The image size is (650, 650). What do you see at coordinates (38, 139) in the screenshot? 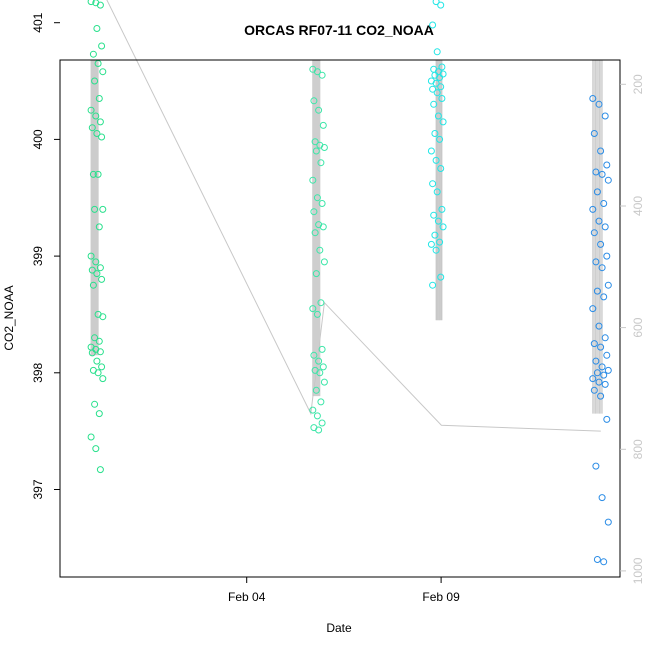
I see `y-tick-label: 400` at bounding box center [38, 139].